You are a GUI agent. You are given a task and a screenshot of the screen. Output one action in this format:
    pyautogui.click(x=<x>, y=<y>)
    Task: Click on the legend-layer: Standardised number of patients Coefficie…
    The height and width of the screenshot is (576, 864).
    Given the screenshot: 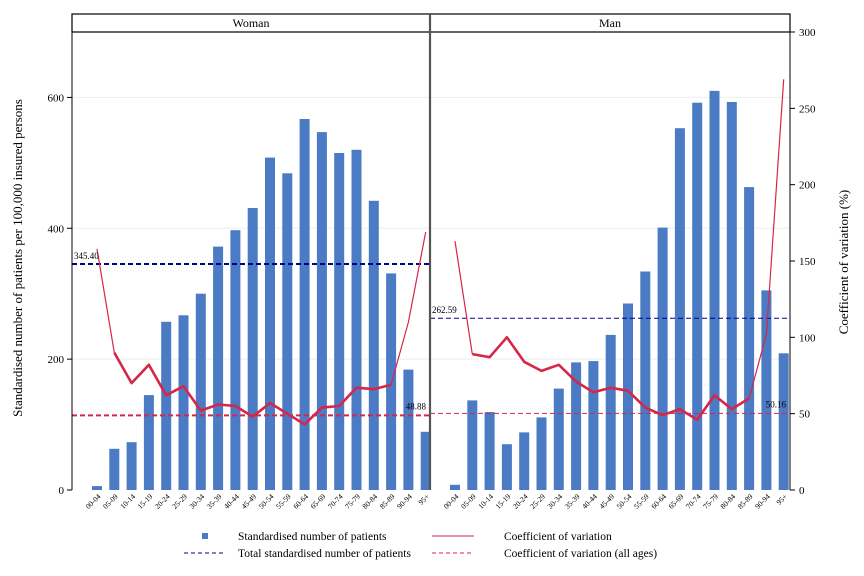 What is the action you would take?
    pyautogui.click(x=420, y=545)
    